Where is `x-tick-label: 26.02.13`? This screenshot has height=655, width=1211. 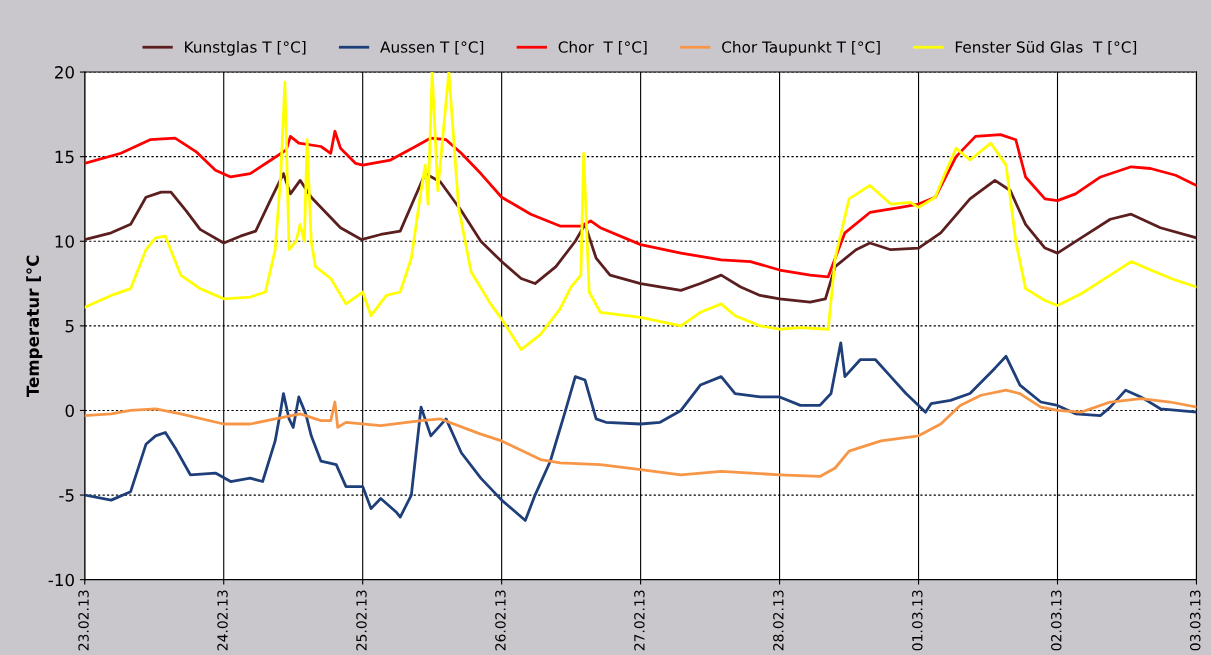
x-tick-label: 26.02.13 is located at coordinates (500, 620).